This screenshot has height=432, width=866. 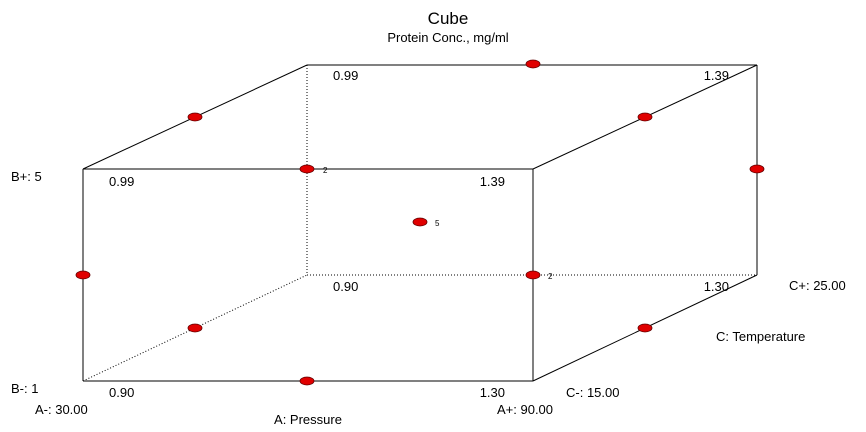 What do you see at coordinates (525, 409) in the screenshot?
I see `label-a-high: A+: 90.00` at bounding box center [525, 409].